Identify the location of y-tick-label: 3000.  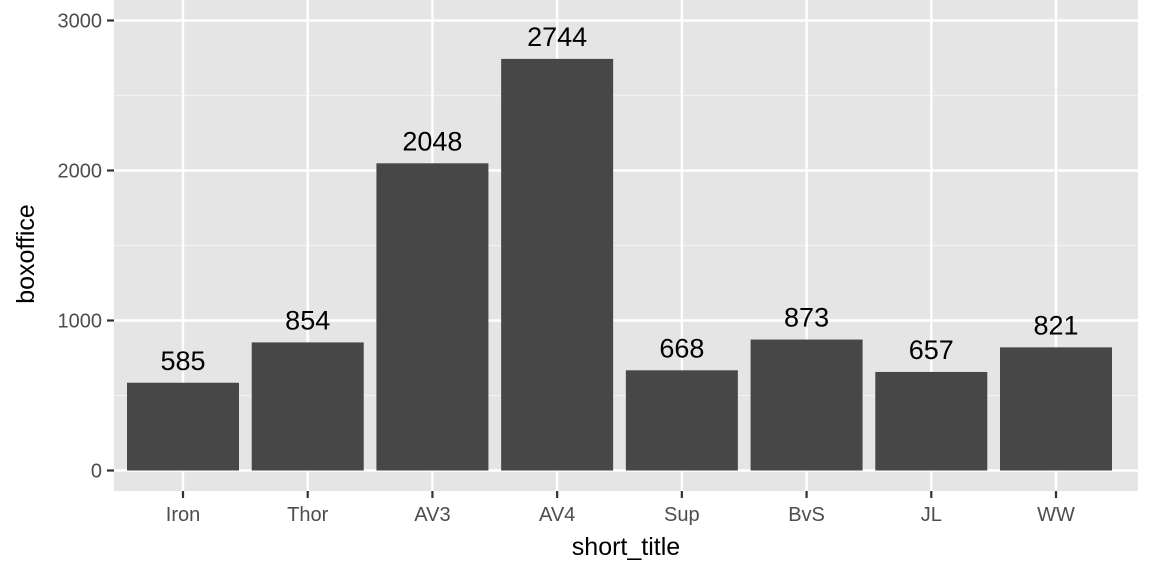
(80, 22).